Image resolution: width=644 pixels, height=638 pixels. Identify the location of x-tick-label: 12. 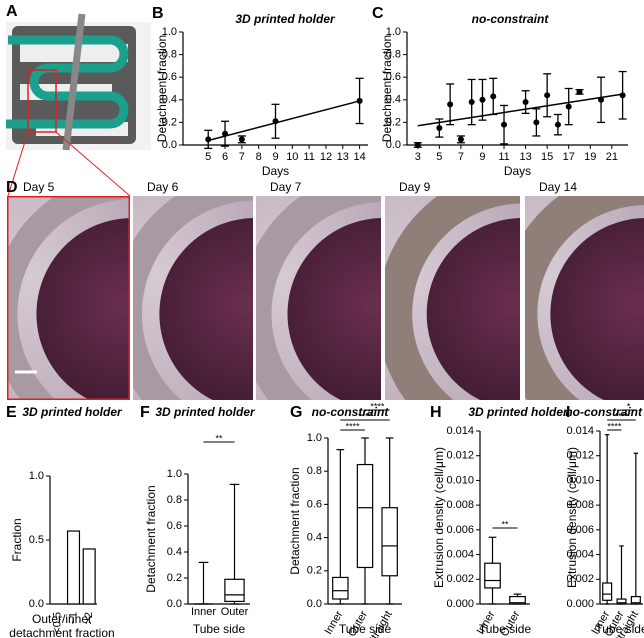
(326, 157).